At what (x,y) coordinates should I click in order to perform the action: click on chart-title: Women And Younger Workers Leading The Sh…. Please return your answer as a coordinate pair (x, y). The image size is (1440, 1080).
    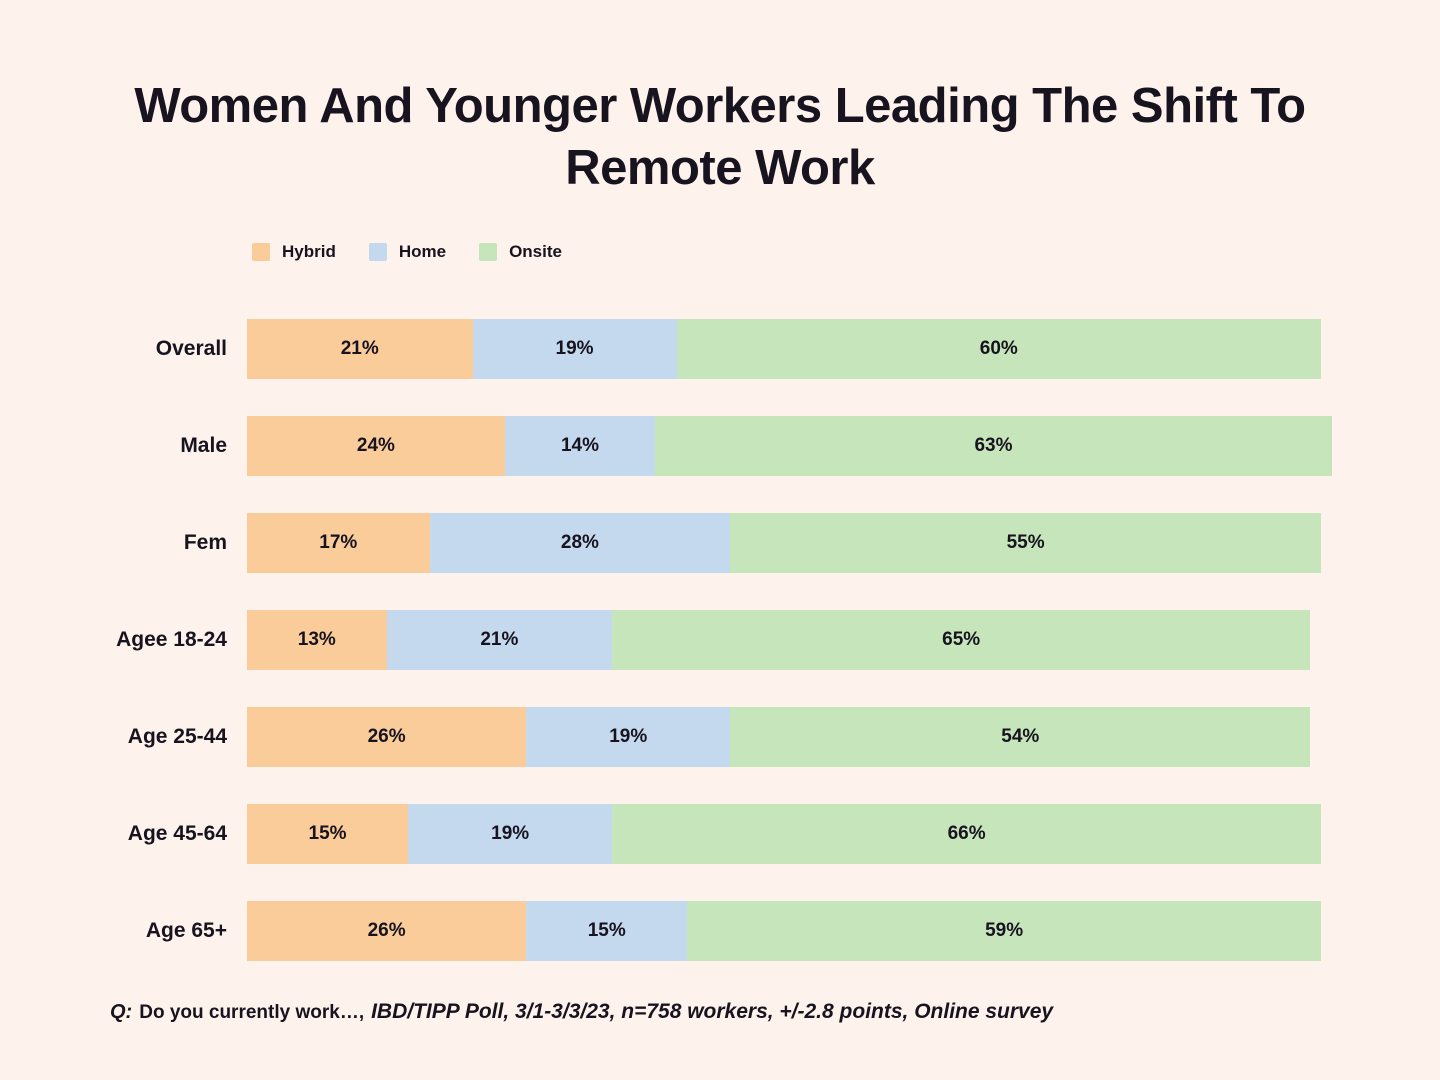
    Looking at the image, I should click on (720, 137).